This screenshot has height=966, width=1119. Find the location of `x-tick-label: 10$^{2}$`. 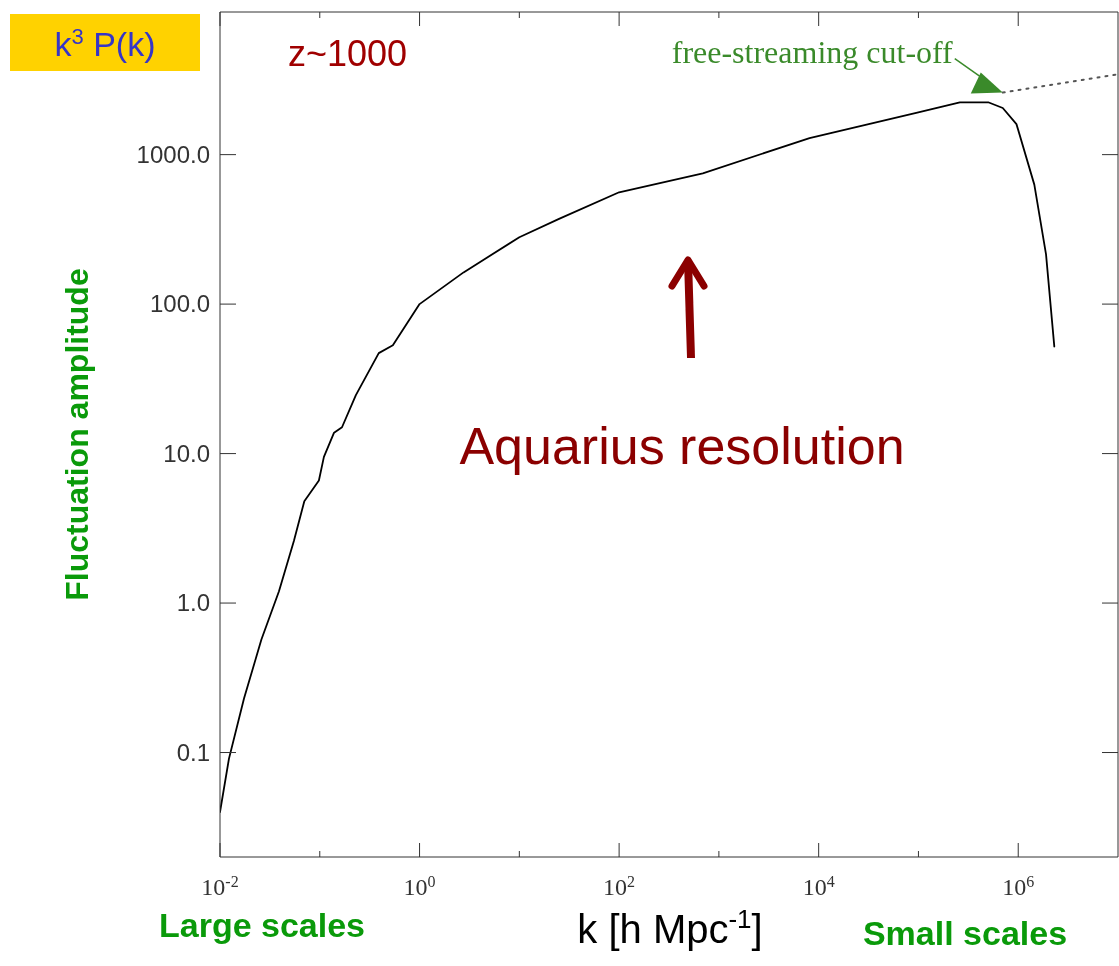

x-tick-label: 10$^{2}$ is located at coordinates (619, 886).